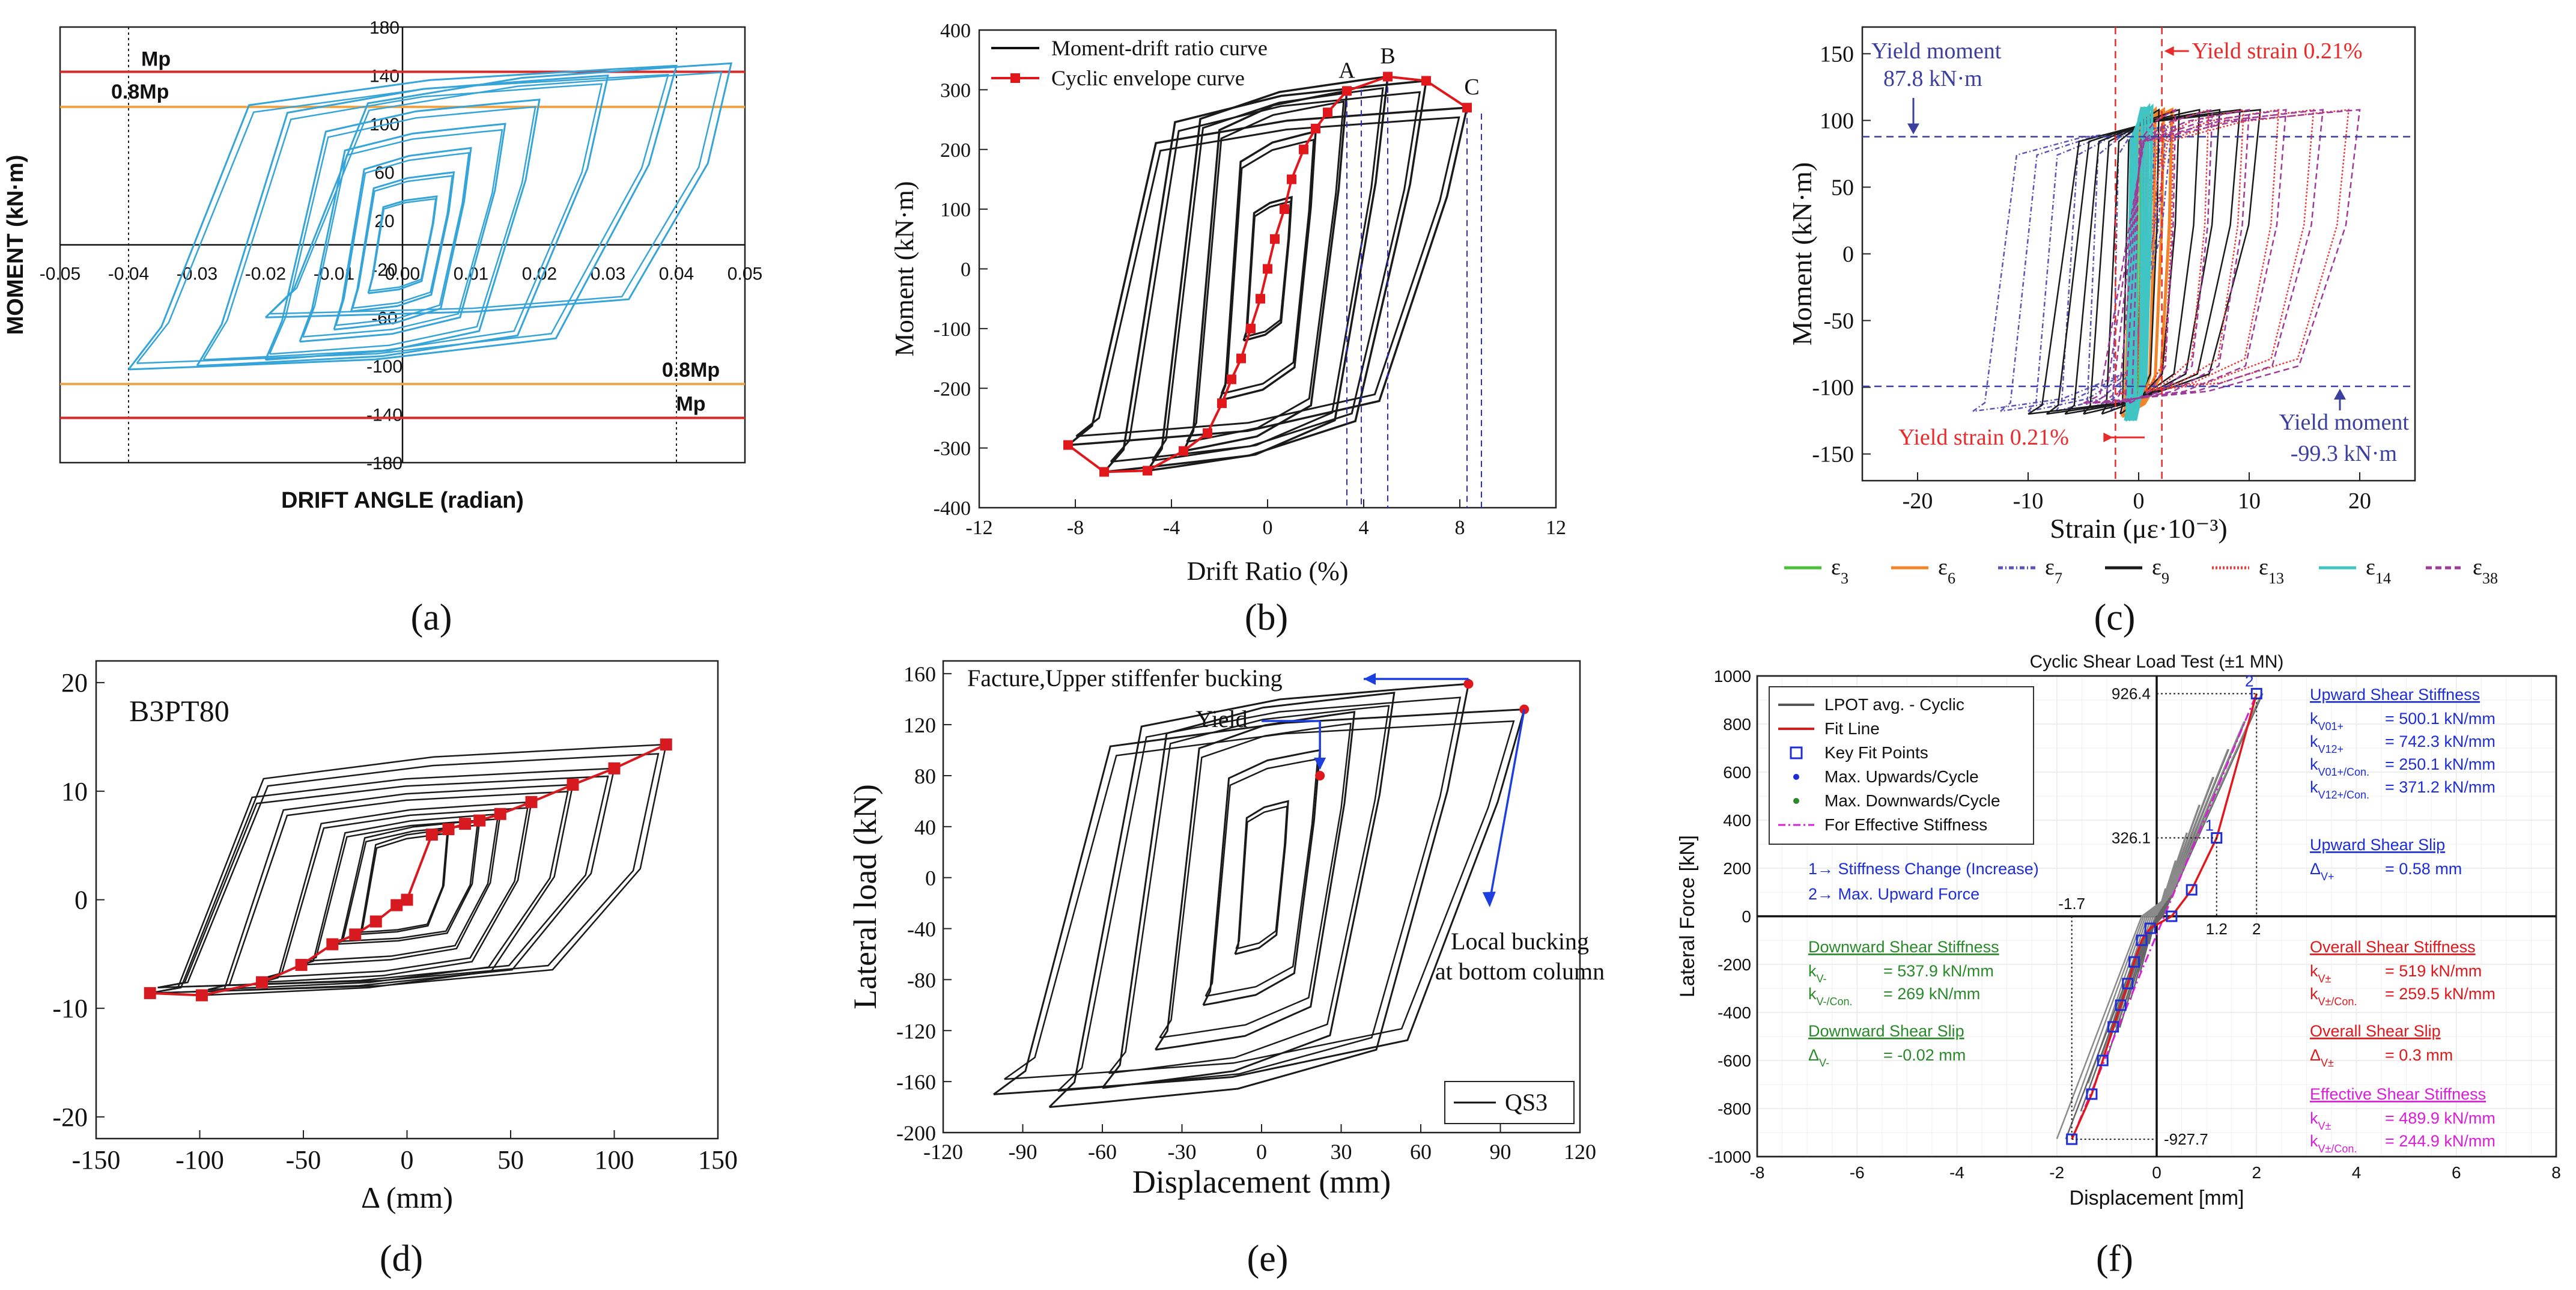  What do you see at coordinates (952, 389) in the screenshot?
I see `panel-b-ytick-label: -200` at bounding box center [952, 389].